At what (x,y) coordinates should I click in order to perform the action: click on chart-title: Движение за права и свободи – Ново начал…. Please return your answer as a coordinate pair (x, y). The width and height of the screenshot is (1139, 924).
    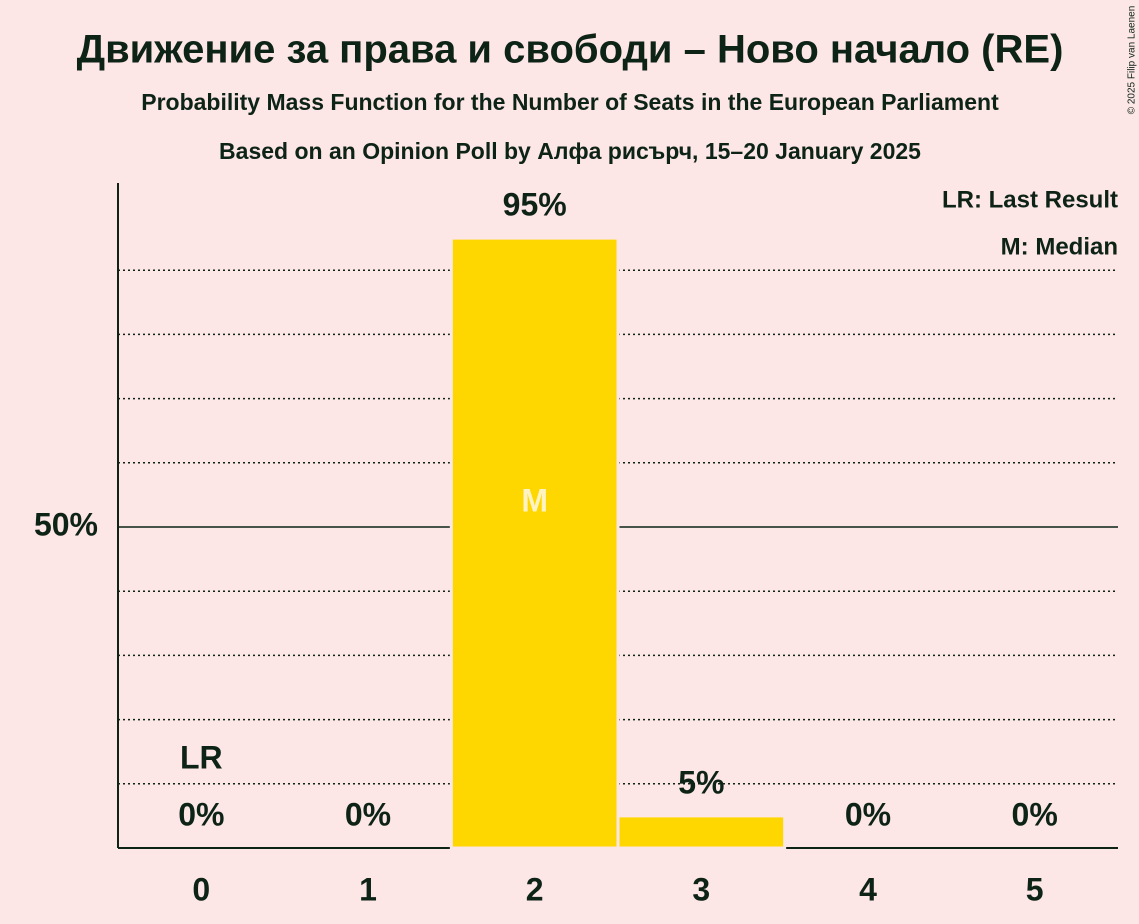
    Looking at the image, I should click on (570, 50).